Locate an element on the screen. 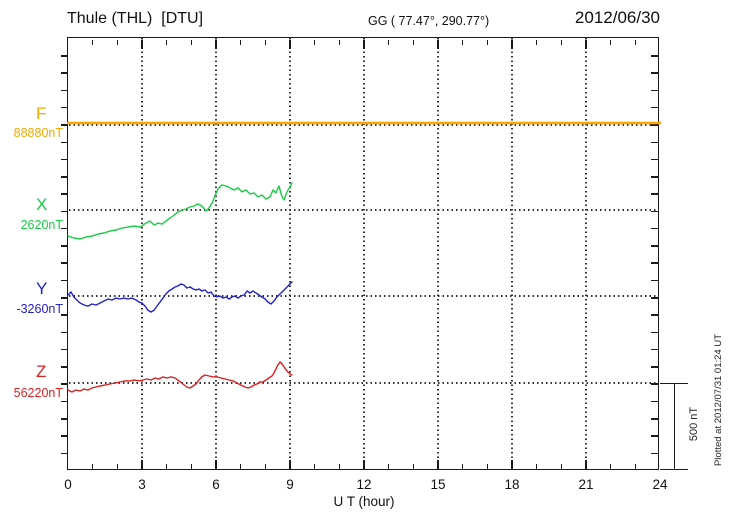 This screenshot has height=520, width=730. label-Z: Z is located at coordinates (41, 371).